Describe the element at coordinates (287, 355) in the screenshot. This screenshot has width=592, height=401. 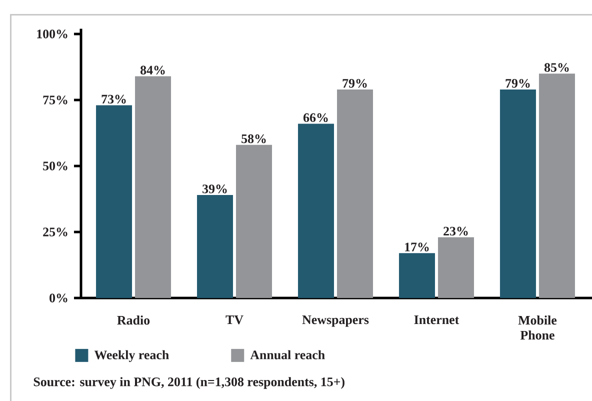
I see `legend-label: Annual reach` at that location.